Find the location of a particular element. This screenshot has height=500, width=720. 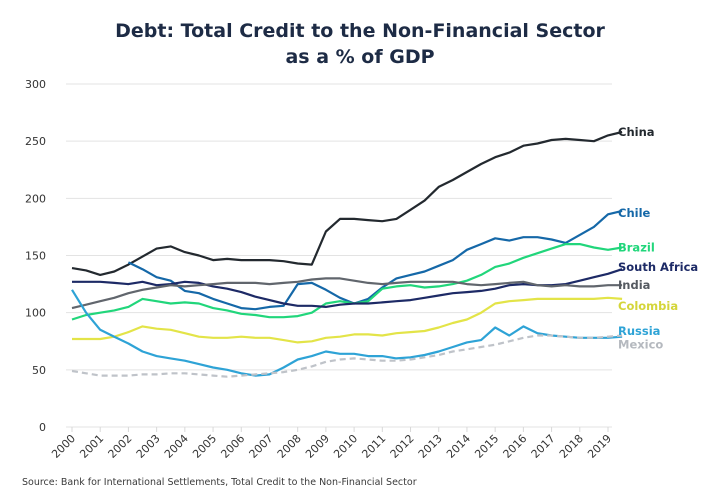

series-line-mexico is located at coordinates (347, 356).